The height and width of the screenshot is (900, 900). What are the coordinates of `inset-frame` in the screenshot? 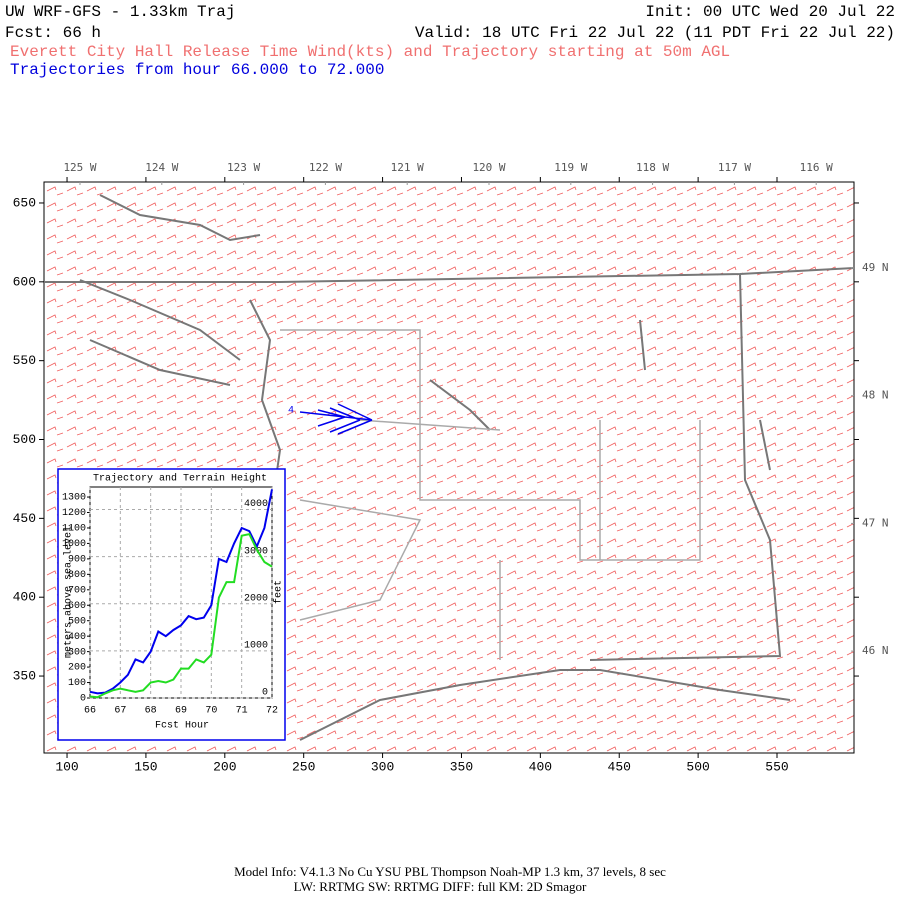 It's located at (171, 604).